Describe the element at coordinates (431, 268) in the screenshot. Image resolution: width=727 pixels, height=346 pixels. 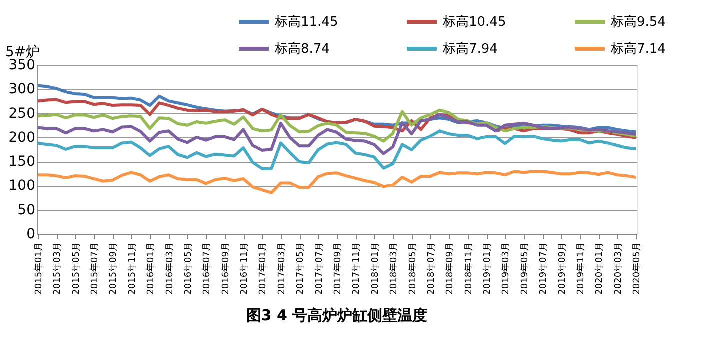
I see `x-tick-label: 2018年07月` at that location.